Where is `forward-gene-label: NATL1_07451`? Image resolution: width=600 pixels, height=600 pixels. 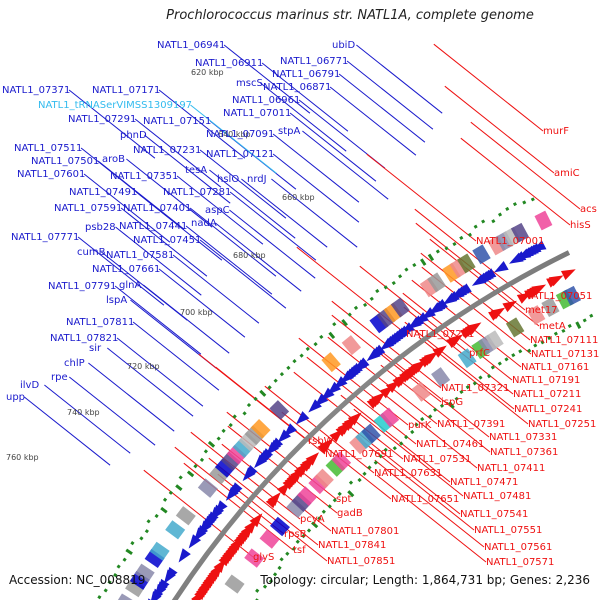 forward-gene-label: NATL1_07451 is located at coordinates (167, 240).